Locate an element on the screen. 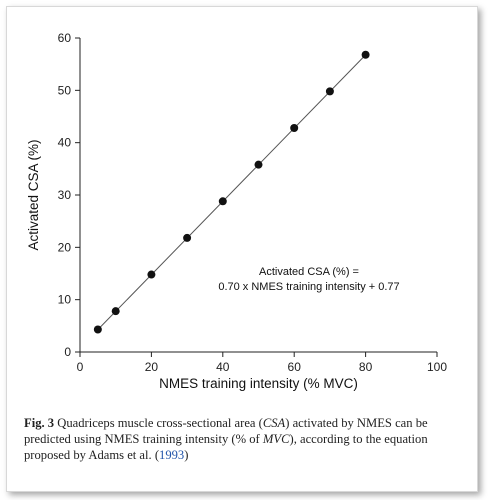 This screenshot has height=500, width=488. y-tick-label: 50 is located at coordinates (65, 90).